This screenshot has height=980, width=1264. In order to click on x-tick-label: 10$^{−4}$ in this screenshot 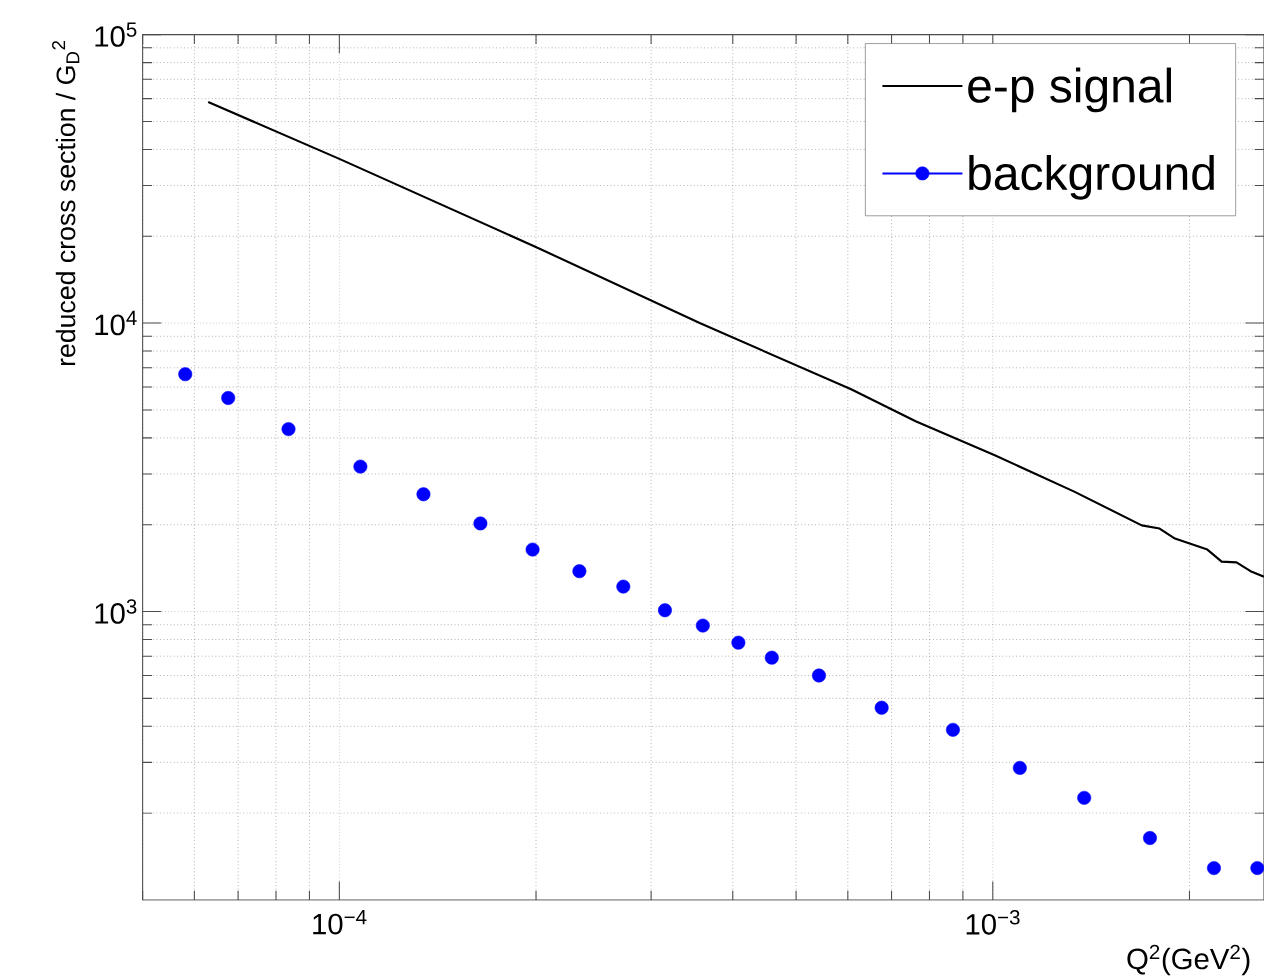, I will do `click(340, 922)`.